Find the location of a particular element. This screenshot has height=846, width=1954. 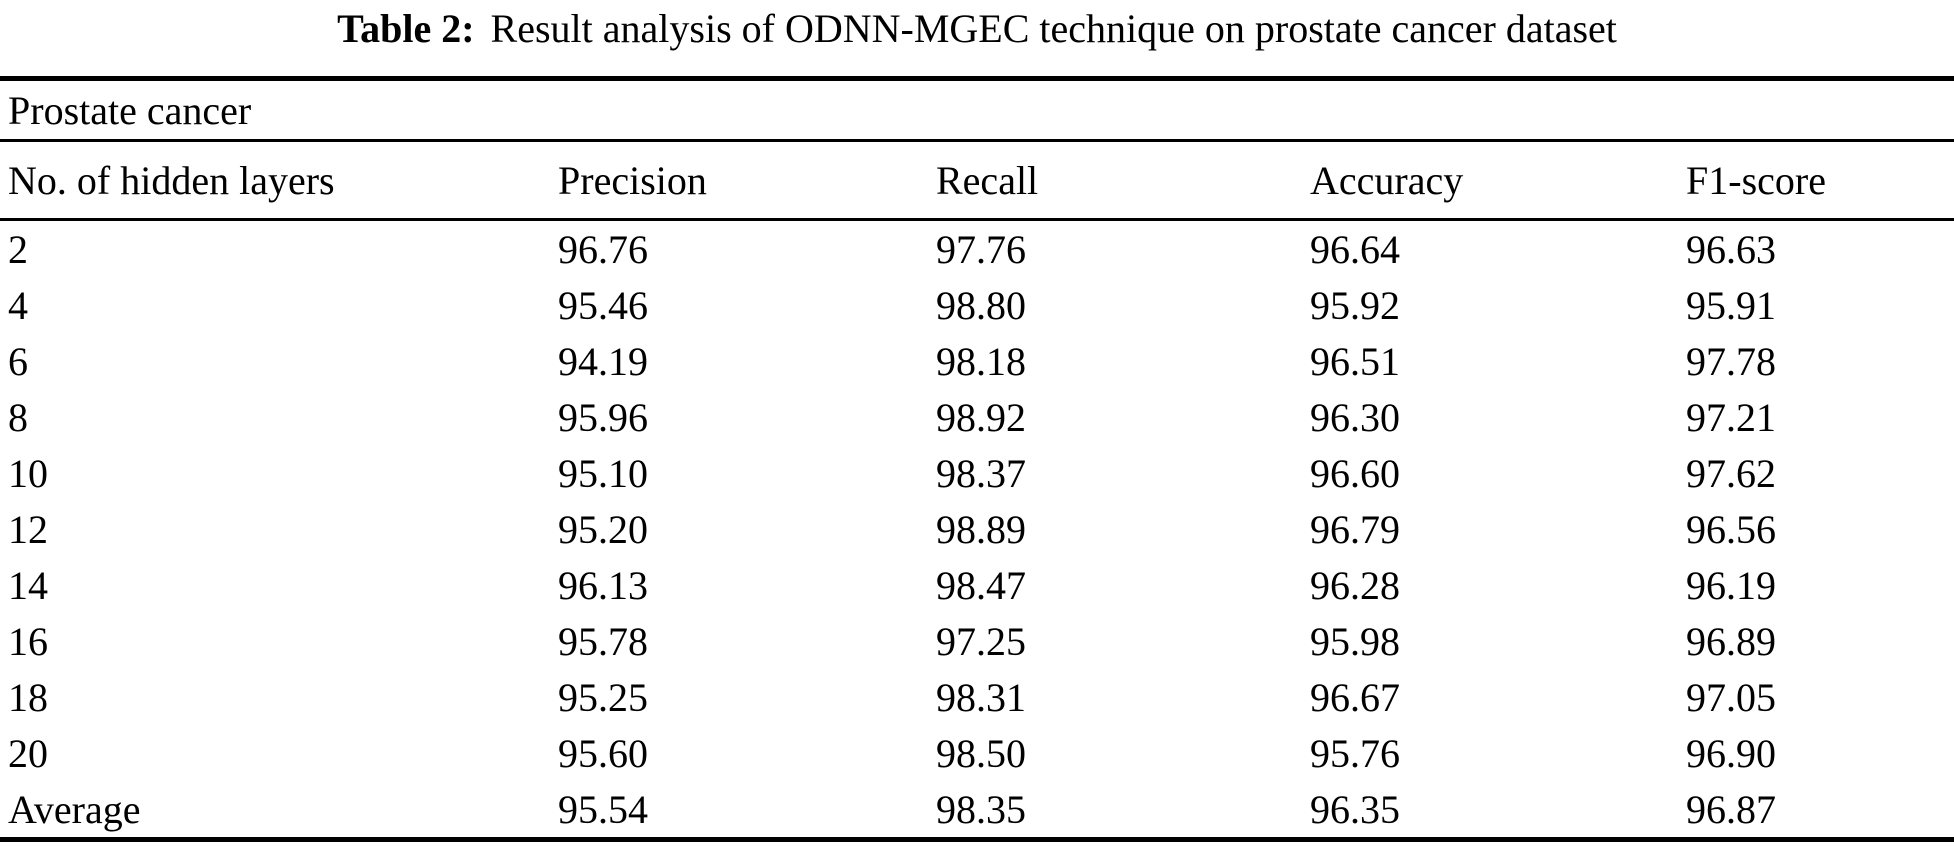

precision-cell: 96.76 is located at coordinates (603, 249).